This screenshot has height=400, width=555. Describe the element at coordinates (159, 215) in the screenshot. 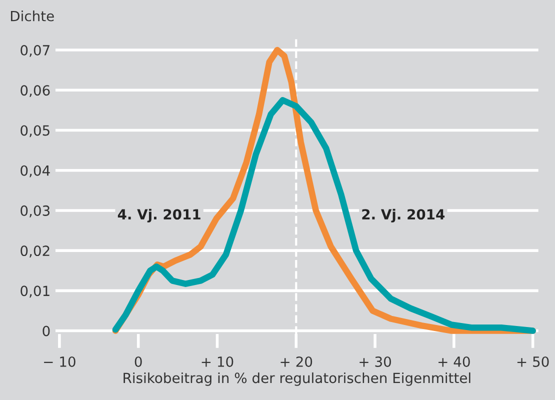

I see `series-label: 4. Vj. 2011` at that location.